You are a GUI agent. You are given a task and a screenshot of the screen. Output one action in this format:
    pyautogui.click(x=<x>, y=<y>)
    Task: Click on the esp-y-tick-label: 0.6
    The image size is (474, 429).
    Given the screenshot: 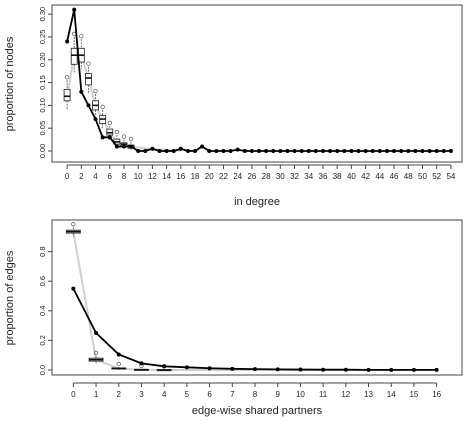 What is the action you would take?
    pyautogui.click(x=42, y=281)
    